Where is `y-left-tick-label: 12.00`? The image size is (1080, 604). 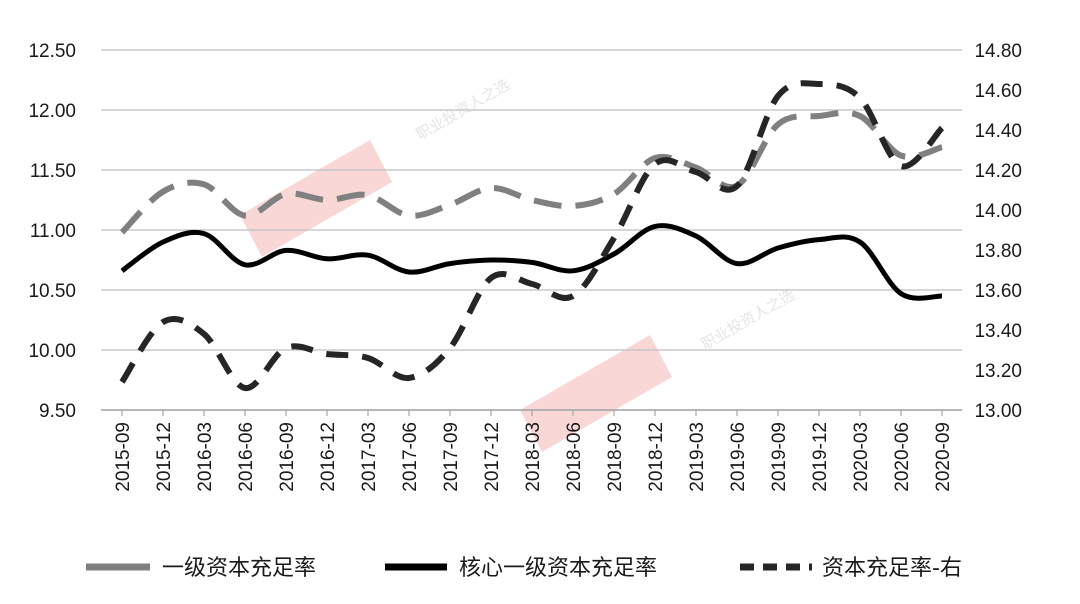 y-left-tick-label: 12.00 is located at coordinates (52, 111).